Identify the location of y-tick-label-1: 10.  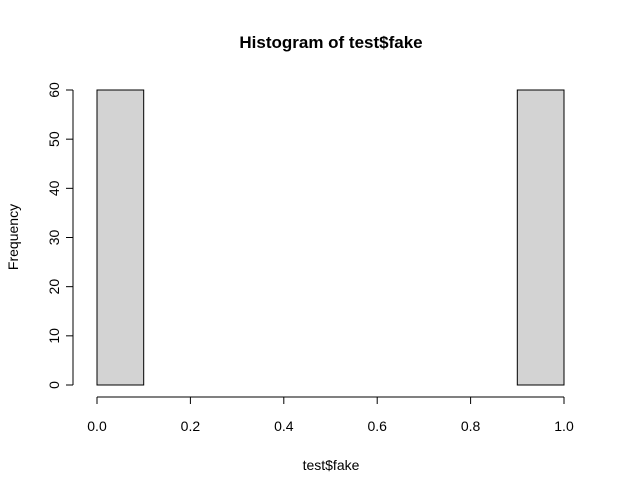
(54, 336).